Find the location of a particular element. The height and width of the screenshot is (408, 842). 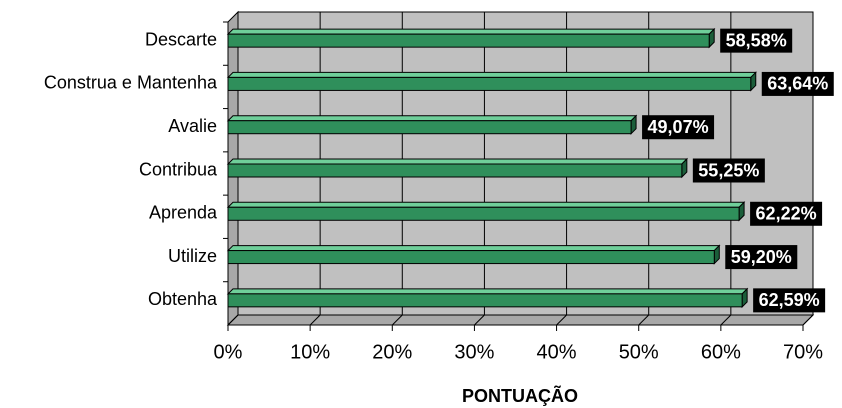

x-axis-label: PONTUAÇÃO is located at coordinates (520, 395).